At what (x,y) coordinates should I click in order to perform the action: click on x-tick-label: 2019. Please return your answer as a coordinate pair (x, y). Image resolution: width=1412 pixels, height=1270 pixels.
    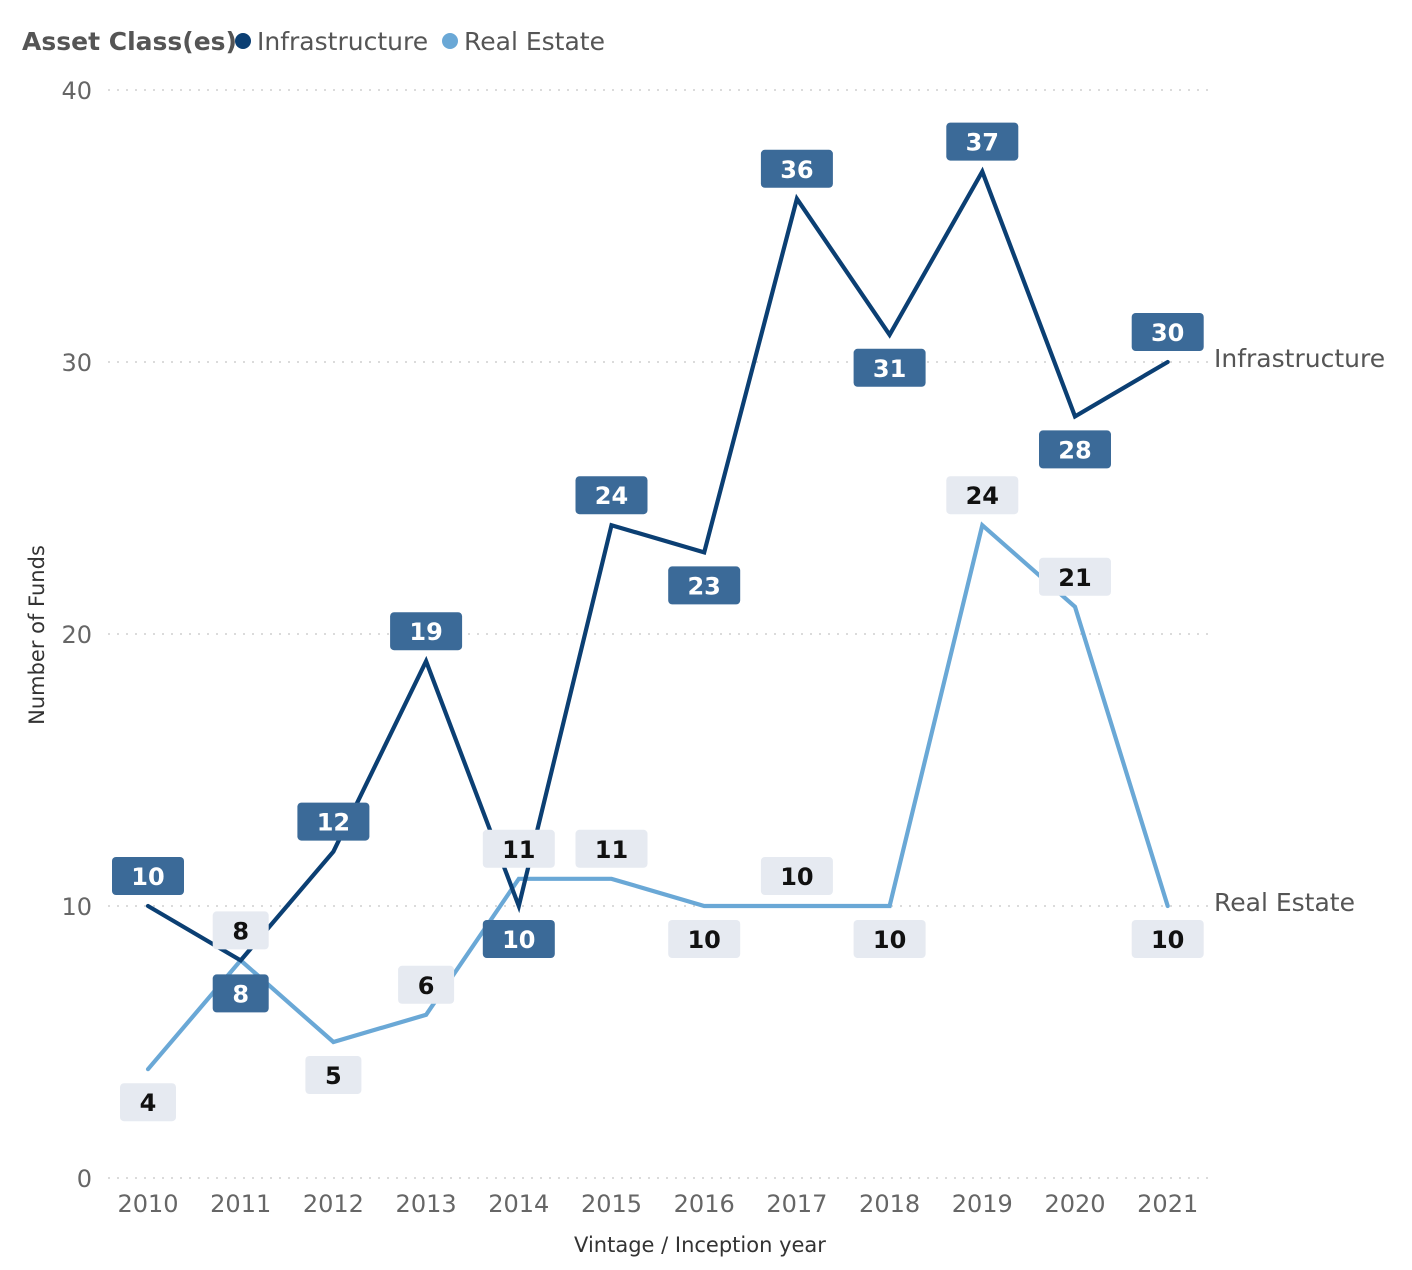
    Looking at the image, I should click on (982, 1204).